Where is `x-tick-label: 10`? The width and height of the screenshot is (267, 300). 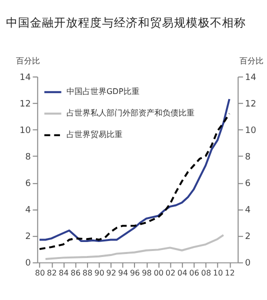 x-tick-label: 10 is located at coordinates (218, 273).